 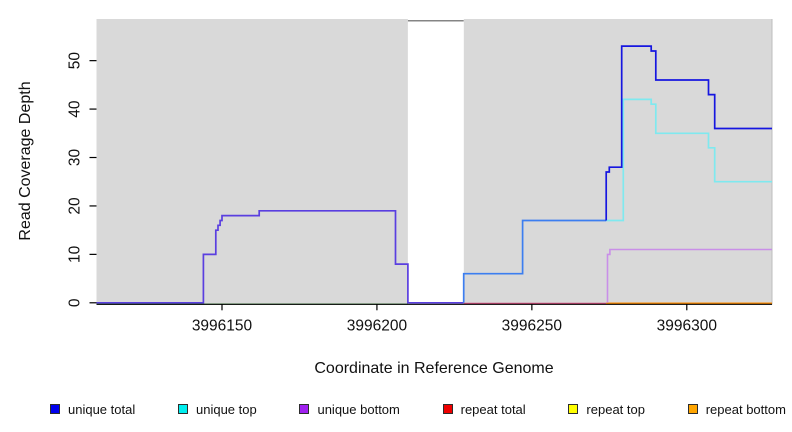 What do you see at coordinates (102, 409) in the screenshot?
I see `legend-label: unique total` at bounding box center [102, 409].